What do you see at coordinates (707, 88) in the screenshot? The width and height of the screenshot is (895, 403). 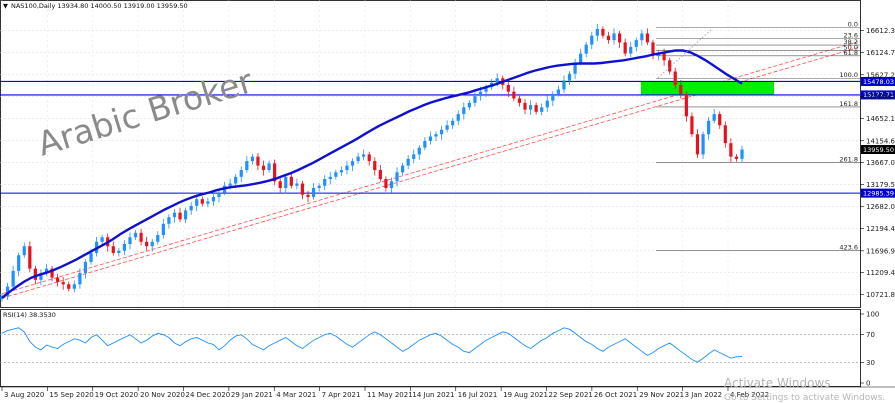 I see `support-zone-rect` at bounding box center [707, 88].